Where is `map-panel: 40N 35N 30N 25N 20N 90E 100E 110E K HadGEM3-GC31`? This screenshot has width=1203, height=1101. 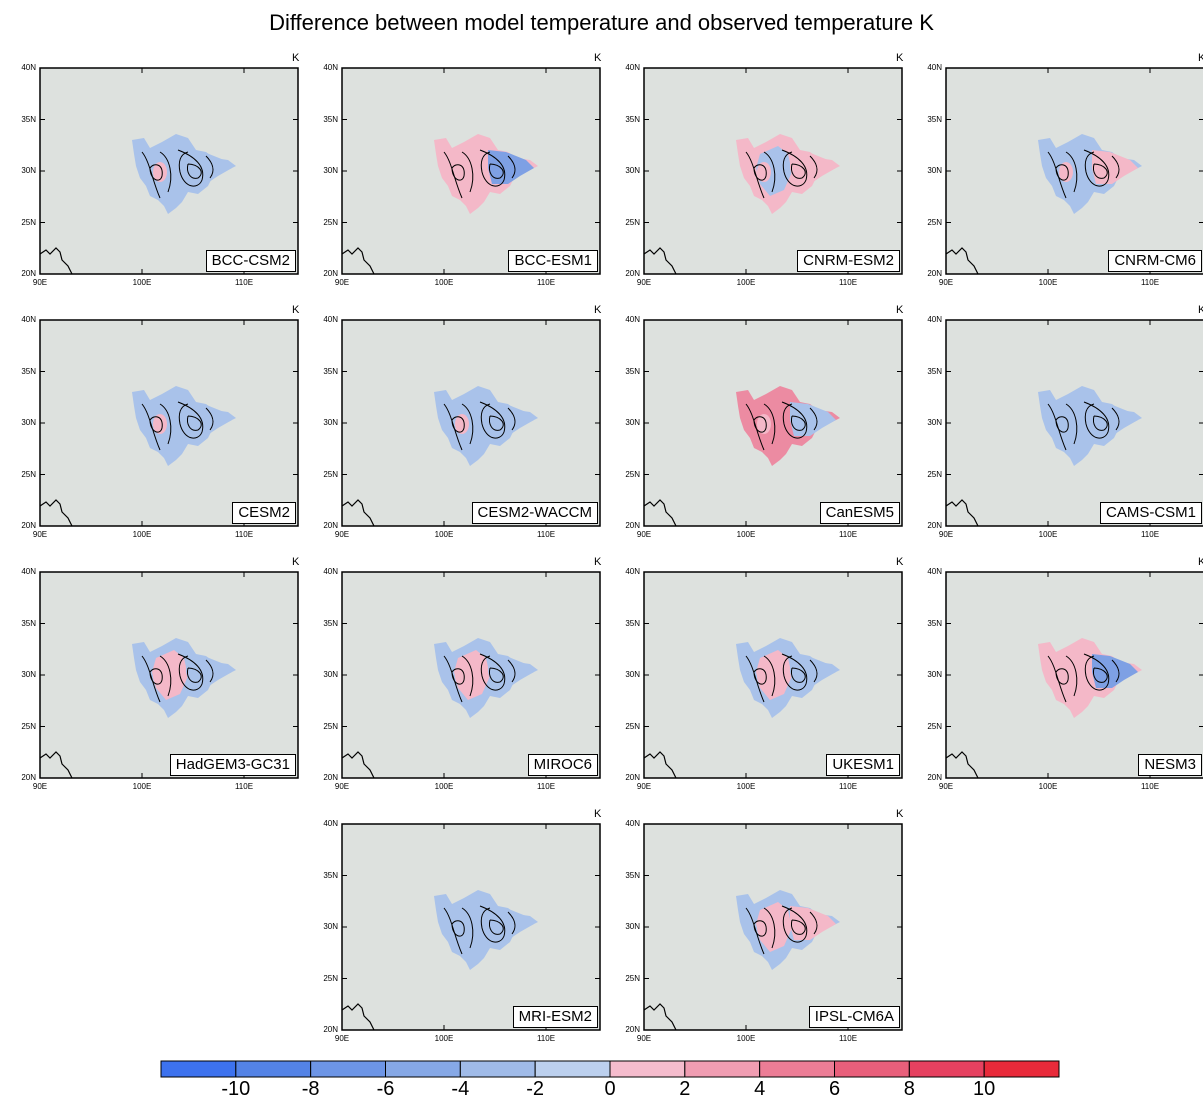
map-panel: 40N 35N 30N 25N 20N 90E 100E 110E K HadGEM3-GC31 is located at coordinates (156, 684).